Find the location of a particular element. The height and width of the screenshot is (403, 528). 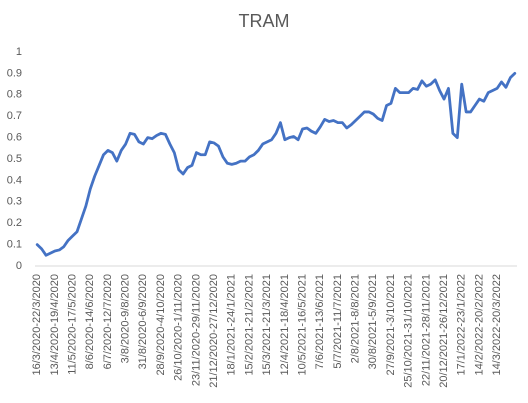

x-tick-label: 14/3/2022-20/3/2022 is located at coordinates (497, 325).